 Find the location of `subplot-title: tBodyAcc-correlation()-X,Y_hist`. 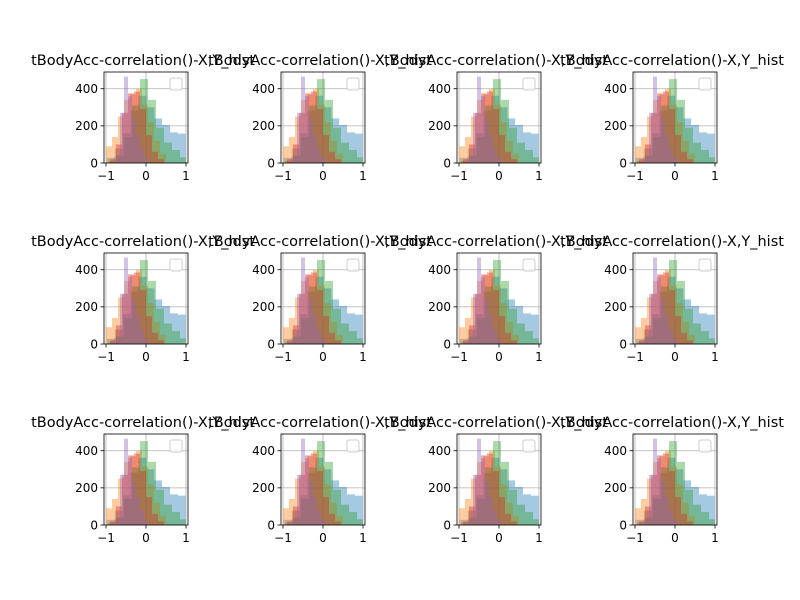

subplot-title: tBodyAcc-correlation()-X,Y_hist is located at coordinates (672, 423).